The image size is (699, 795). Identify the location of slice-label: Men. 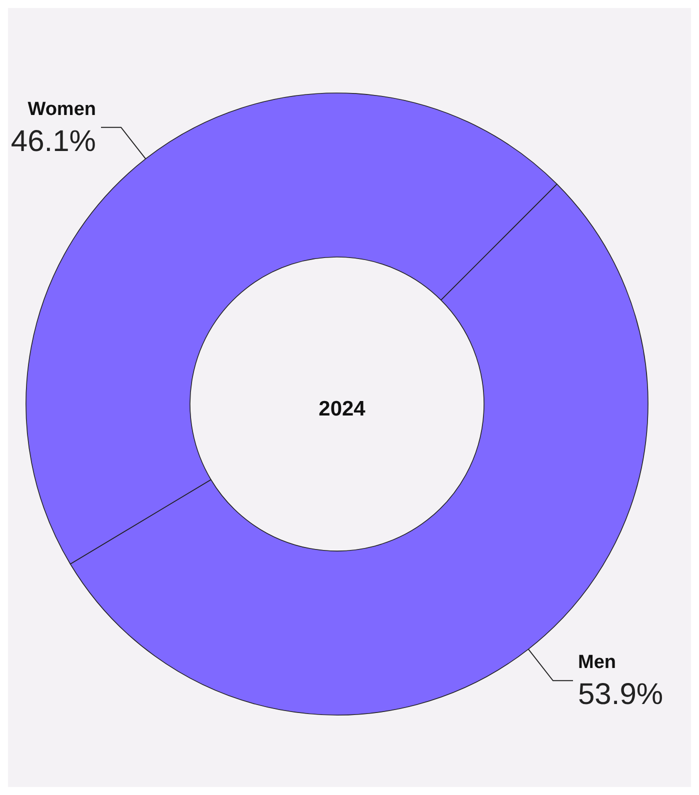
(597, 663).